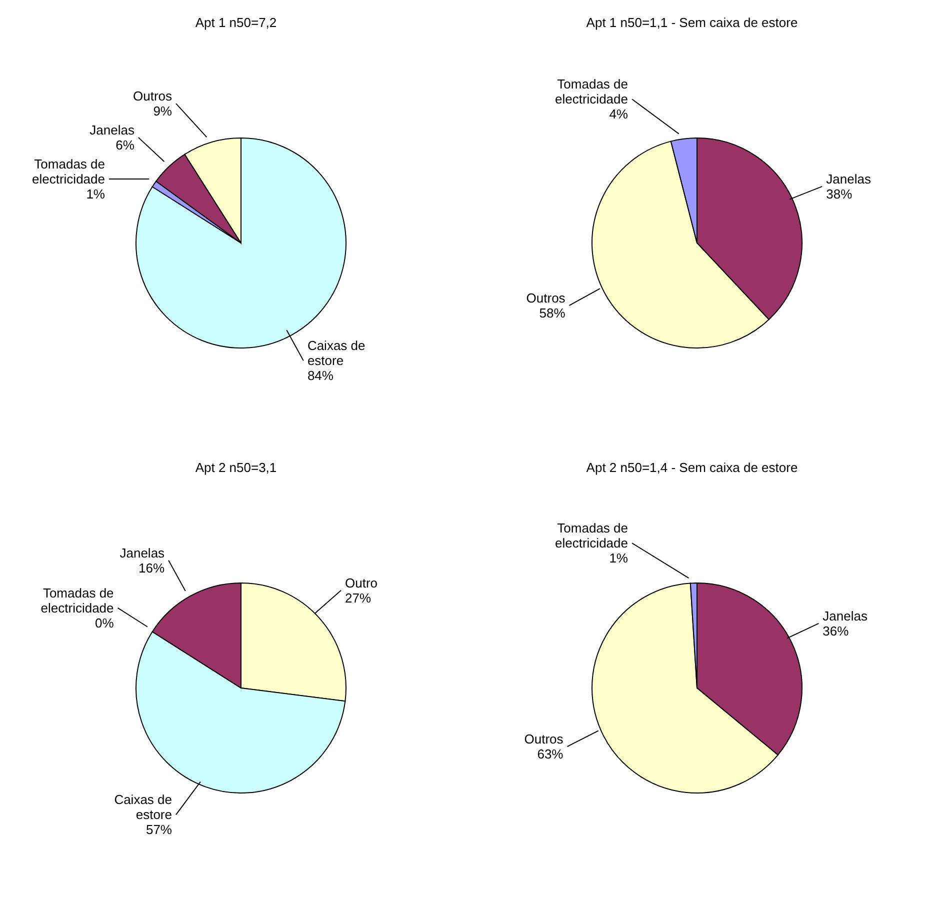 This screenshot has height=911, width=931. I want to click on text: 0%, so click(104, 622).